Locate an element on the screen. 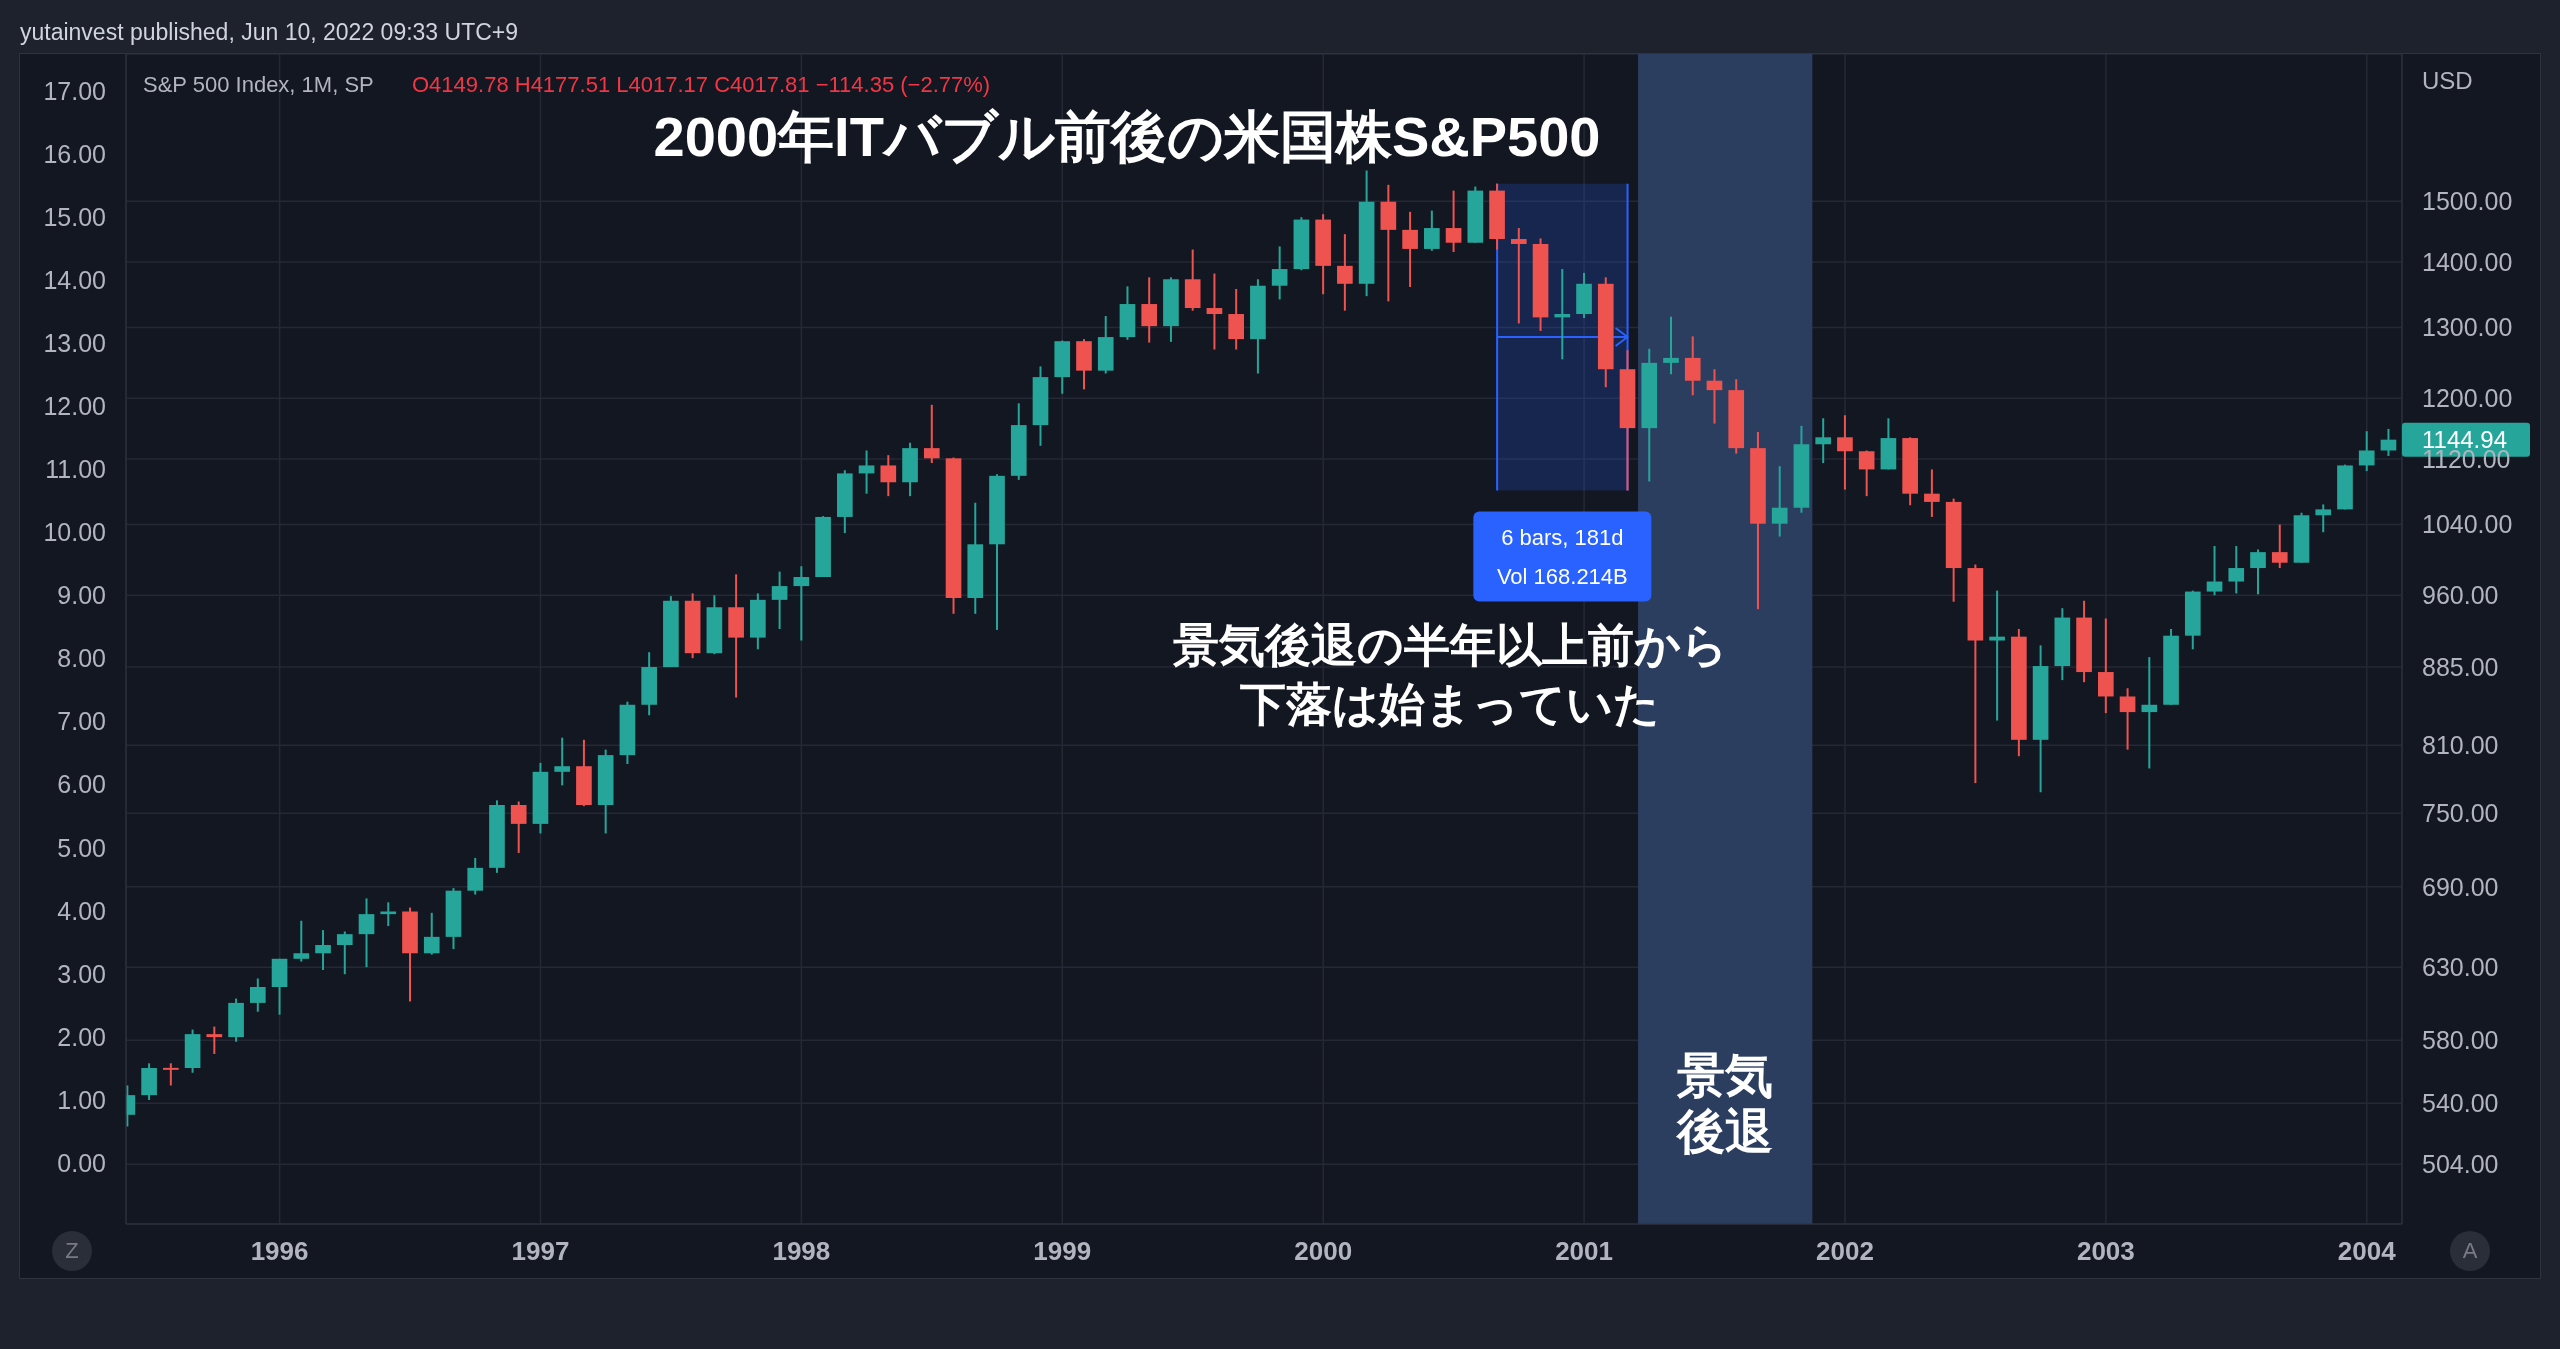  text: yutainvest published, Jun 10, 2022 09:33 UTC+9 is located at coordinates (269, 31).